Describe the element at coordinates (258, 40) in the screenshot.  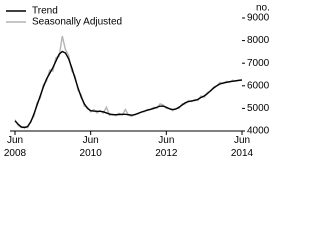
I see `y-tick-label: 8000` at that location.